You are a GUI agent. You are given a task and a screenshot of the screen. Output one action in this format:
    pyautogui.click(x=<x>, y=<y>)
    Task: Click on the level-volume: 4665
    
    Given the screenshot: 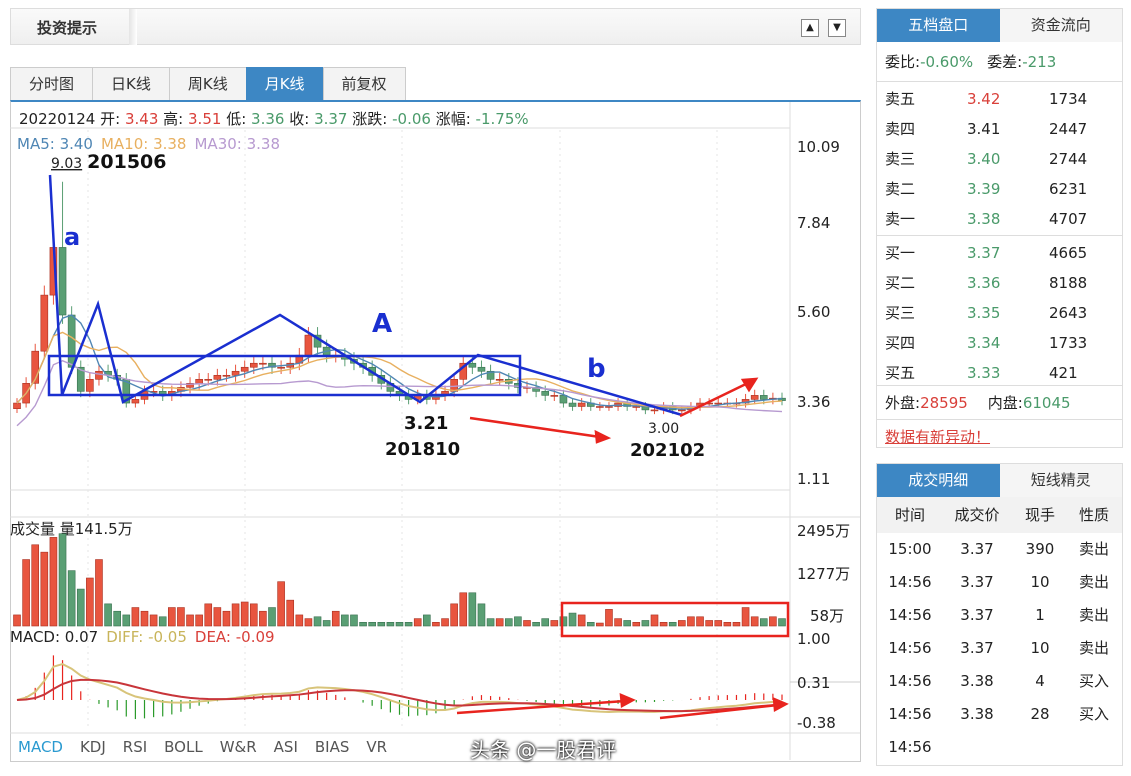 What is the action you would take?
    pyautogui.click(x=1068, y=253)
    